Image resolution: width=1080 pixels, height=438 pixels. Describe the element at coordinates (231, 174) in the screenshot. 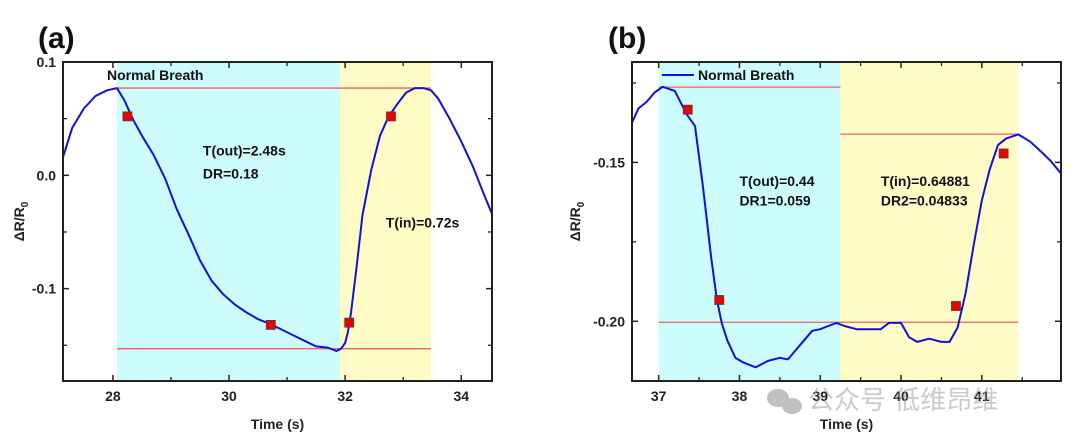

I see `annotation-label: DR=0.18` at that location.